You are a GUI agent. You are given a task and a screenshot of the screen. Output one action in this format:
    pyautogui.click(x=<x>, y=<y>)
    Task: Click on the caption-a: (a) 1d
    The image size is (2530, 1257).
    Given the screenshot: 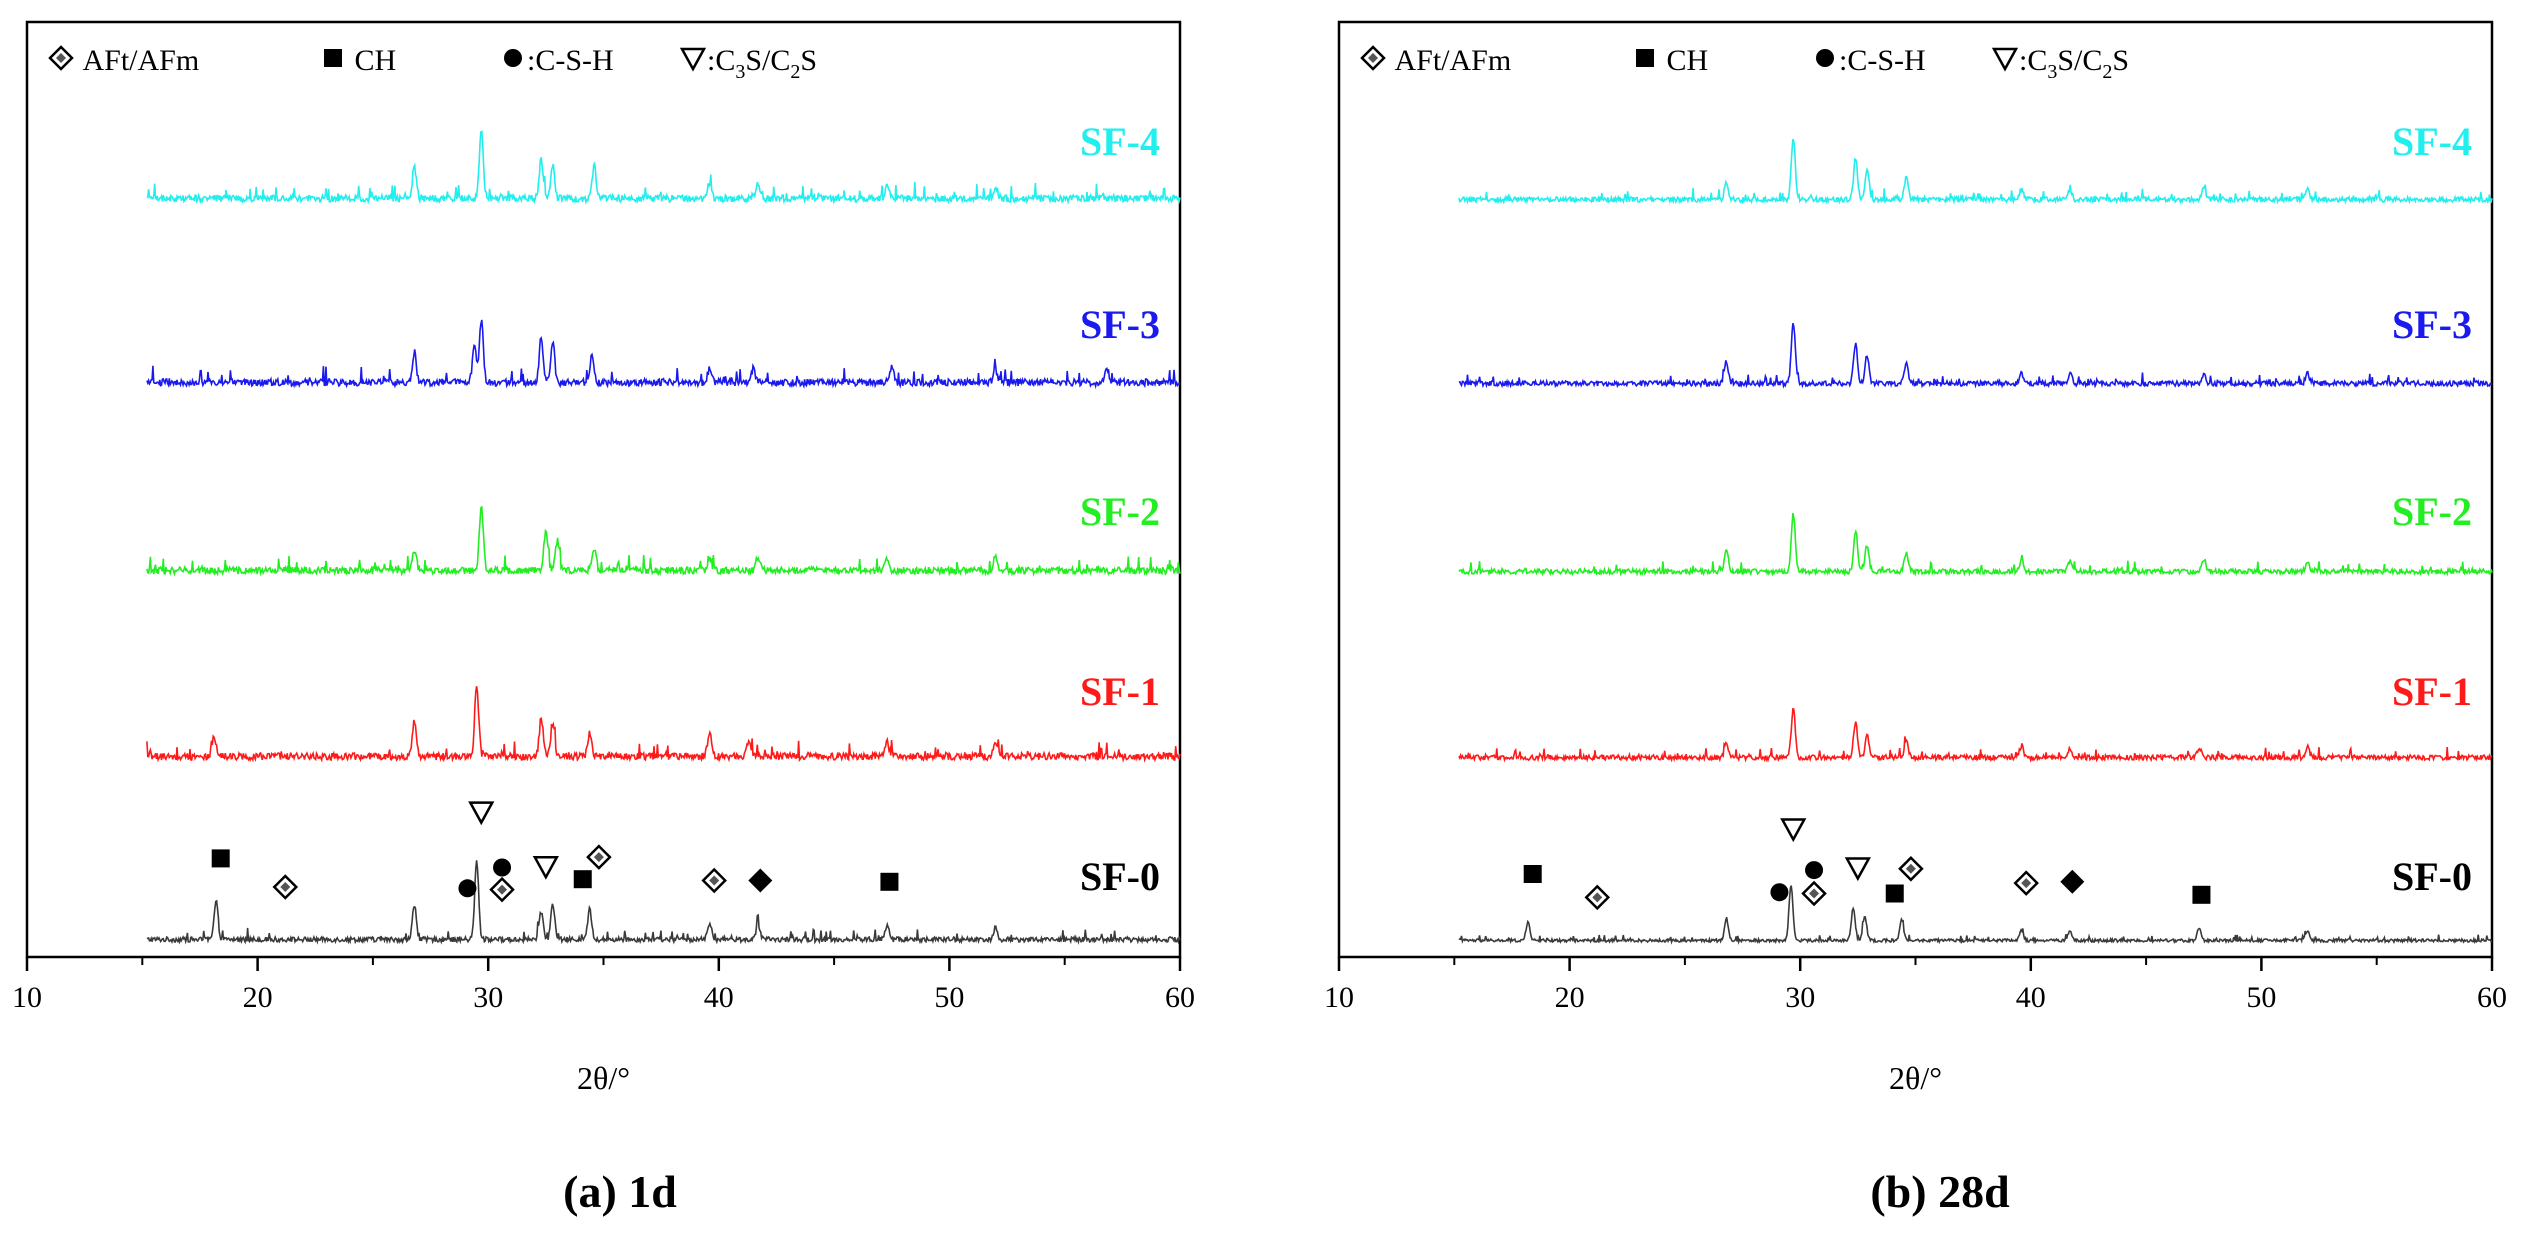 What is the action you would take?
    pyautogui.click(x=620, y=1191)
    